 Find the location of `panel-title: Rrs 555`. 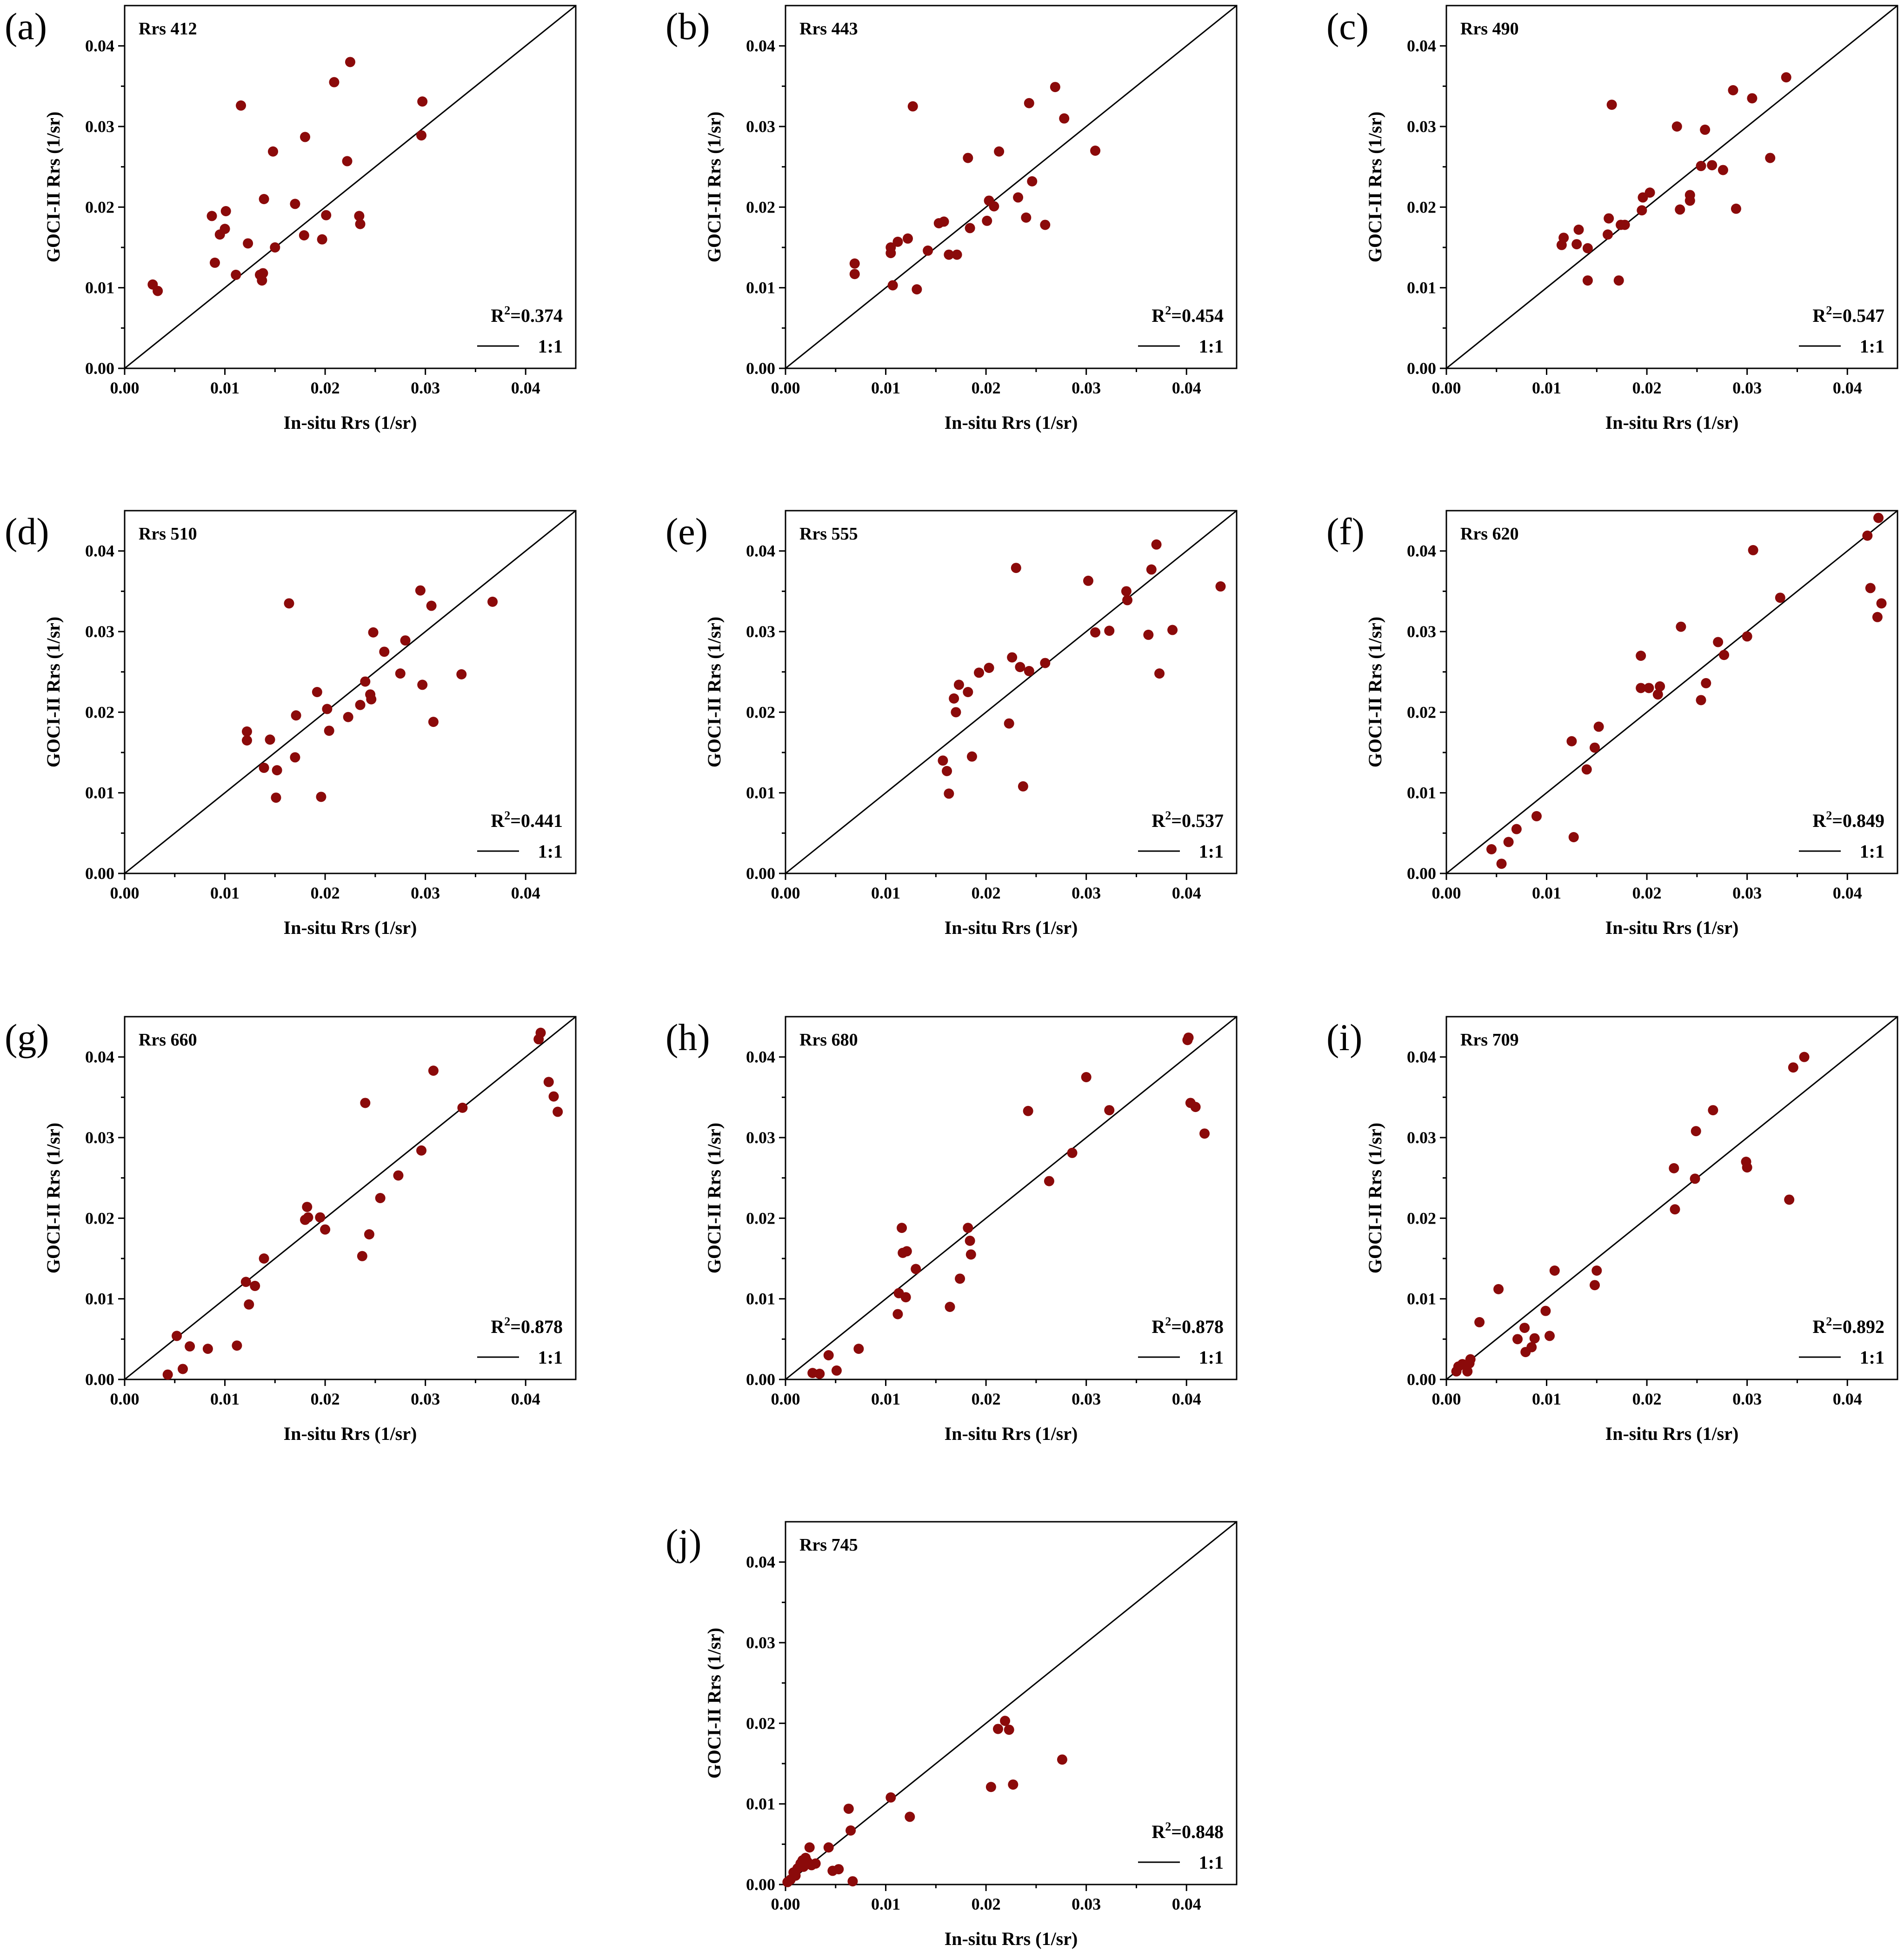

panel-title: Rrs 555 is located at coordinates (828, 534).